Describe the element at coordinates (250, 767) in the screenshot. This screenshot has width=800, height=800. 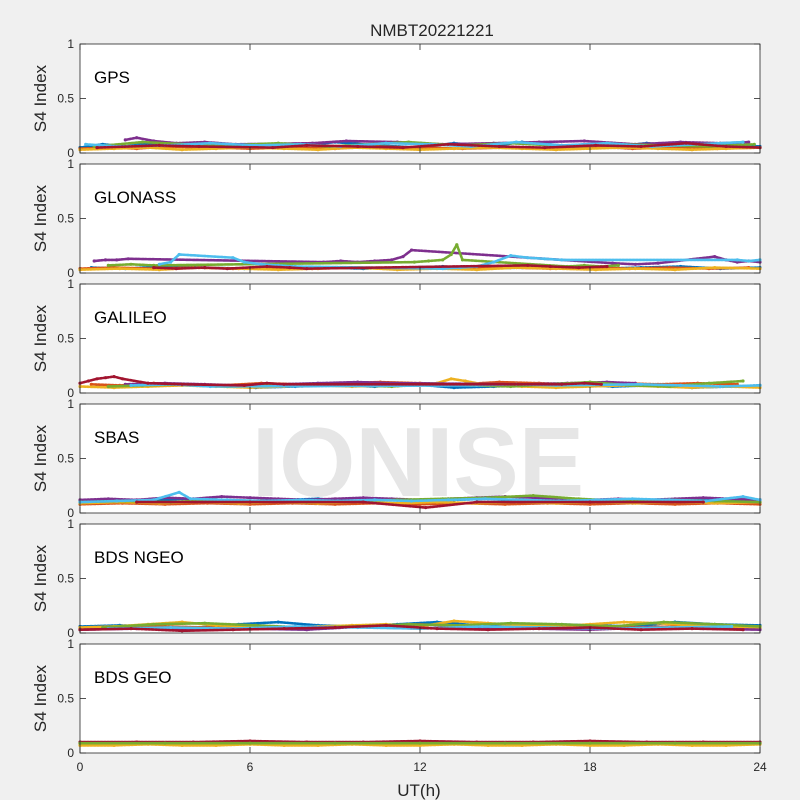
I see `x-tick-label: 6` at that location.